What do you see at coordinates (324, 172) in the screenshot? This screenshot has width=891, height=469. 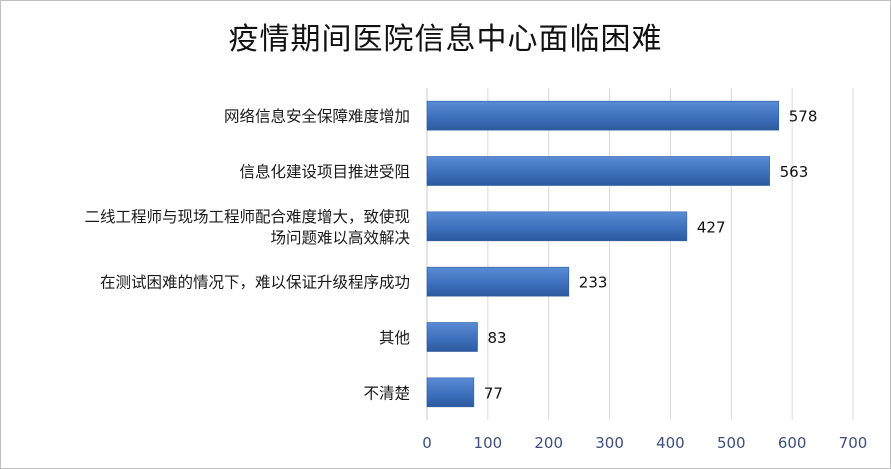 I see `category-label: 信息化建设项目推进受阻` at bounding box center [324, 172].